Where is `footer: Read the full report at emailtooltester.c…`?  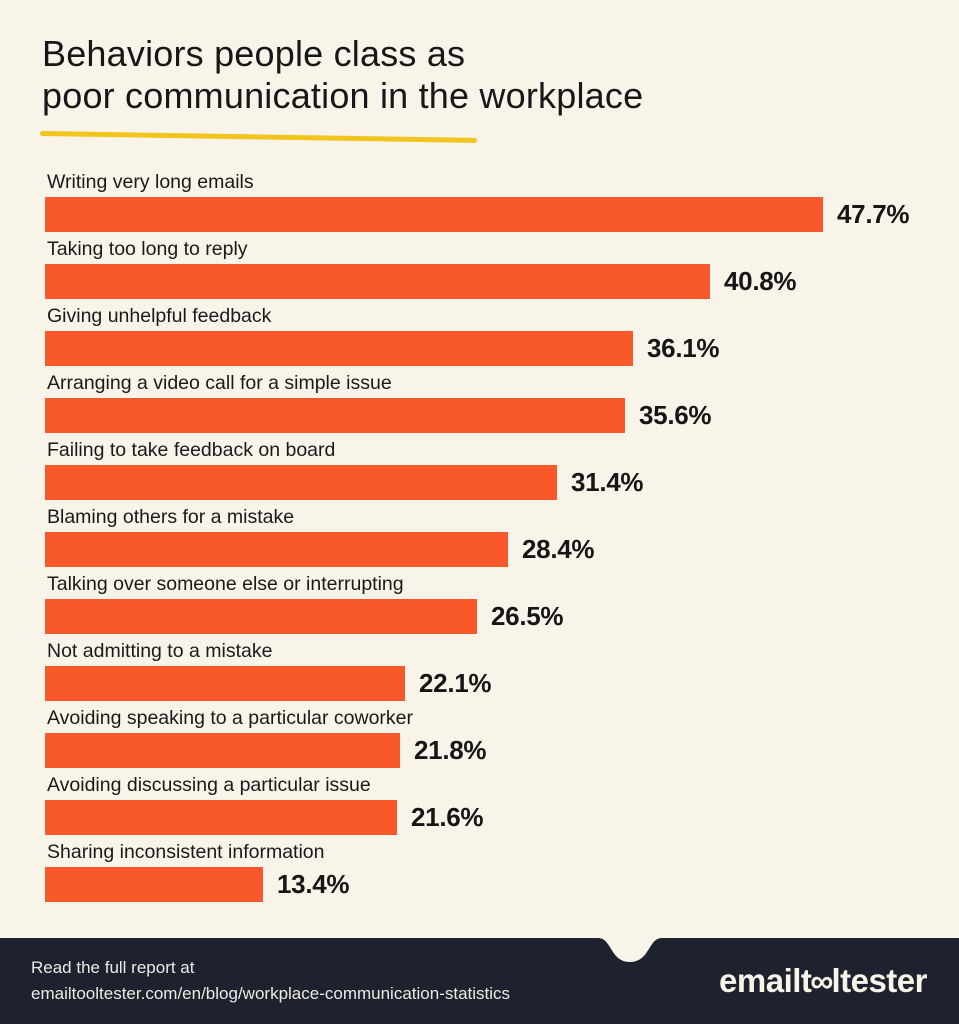 footer: Read the full report at emailtooltester.c… is located at coordinates (479, 981).